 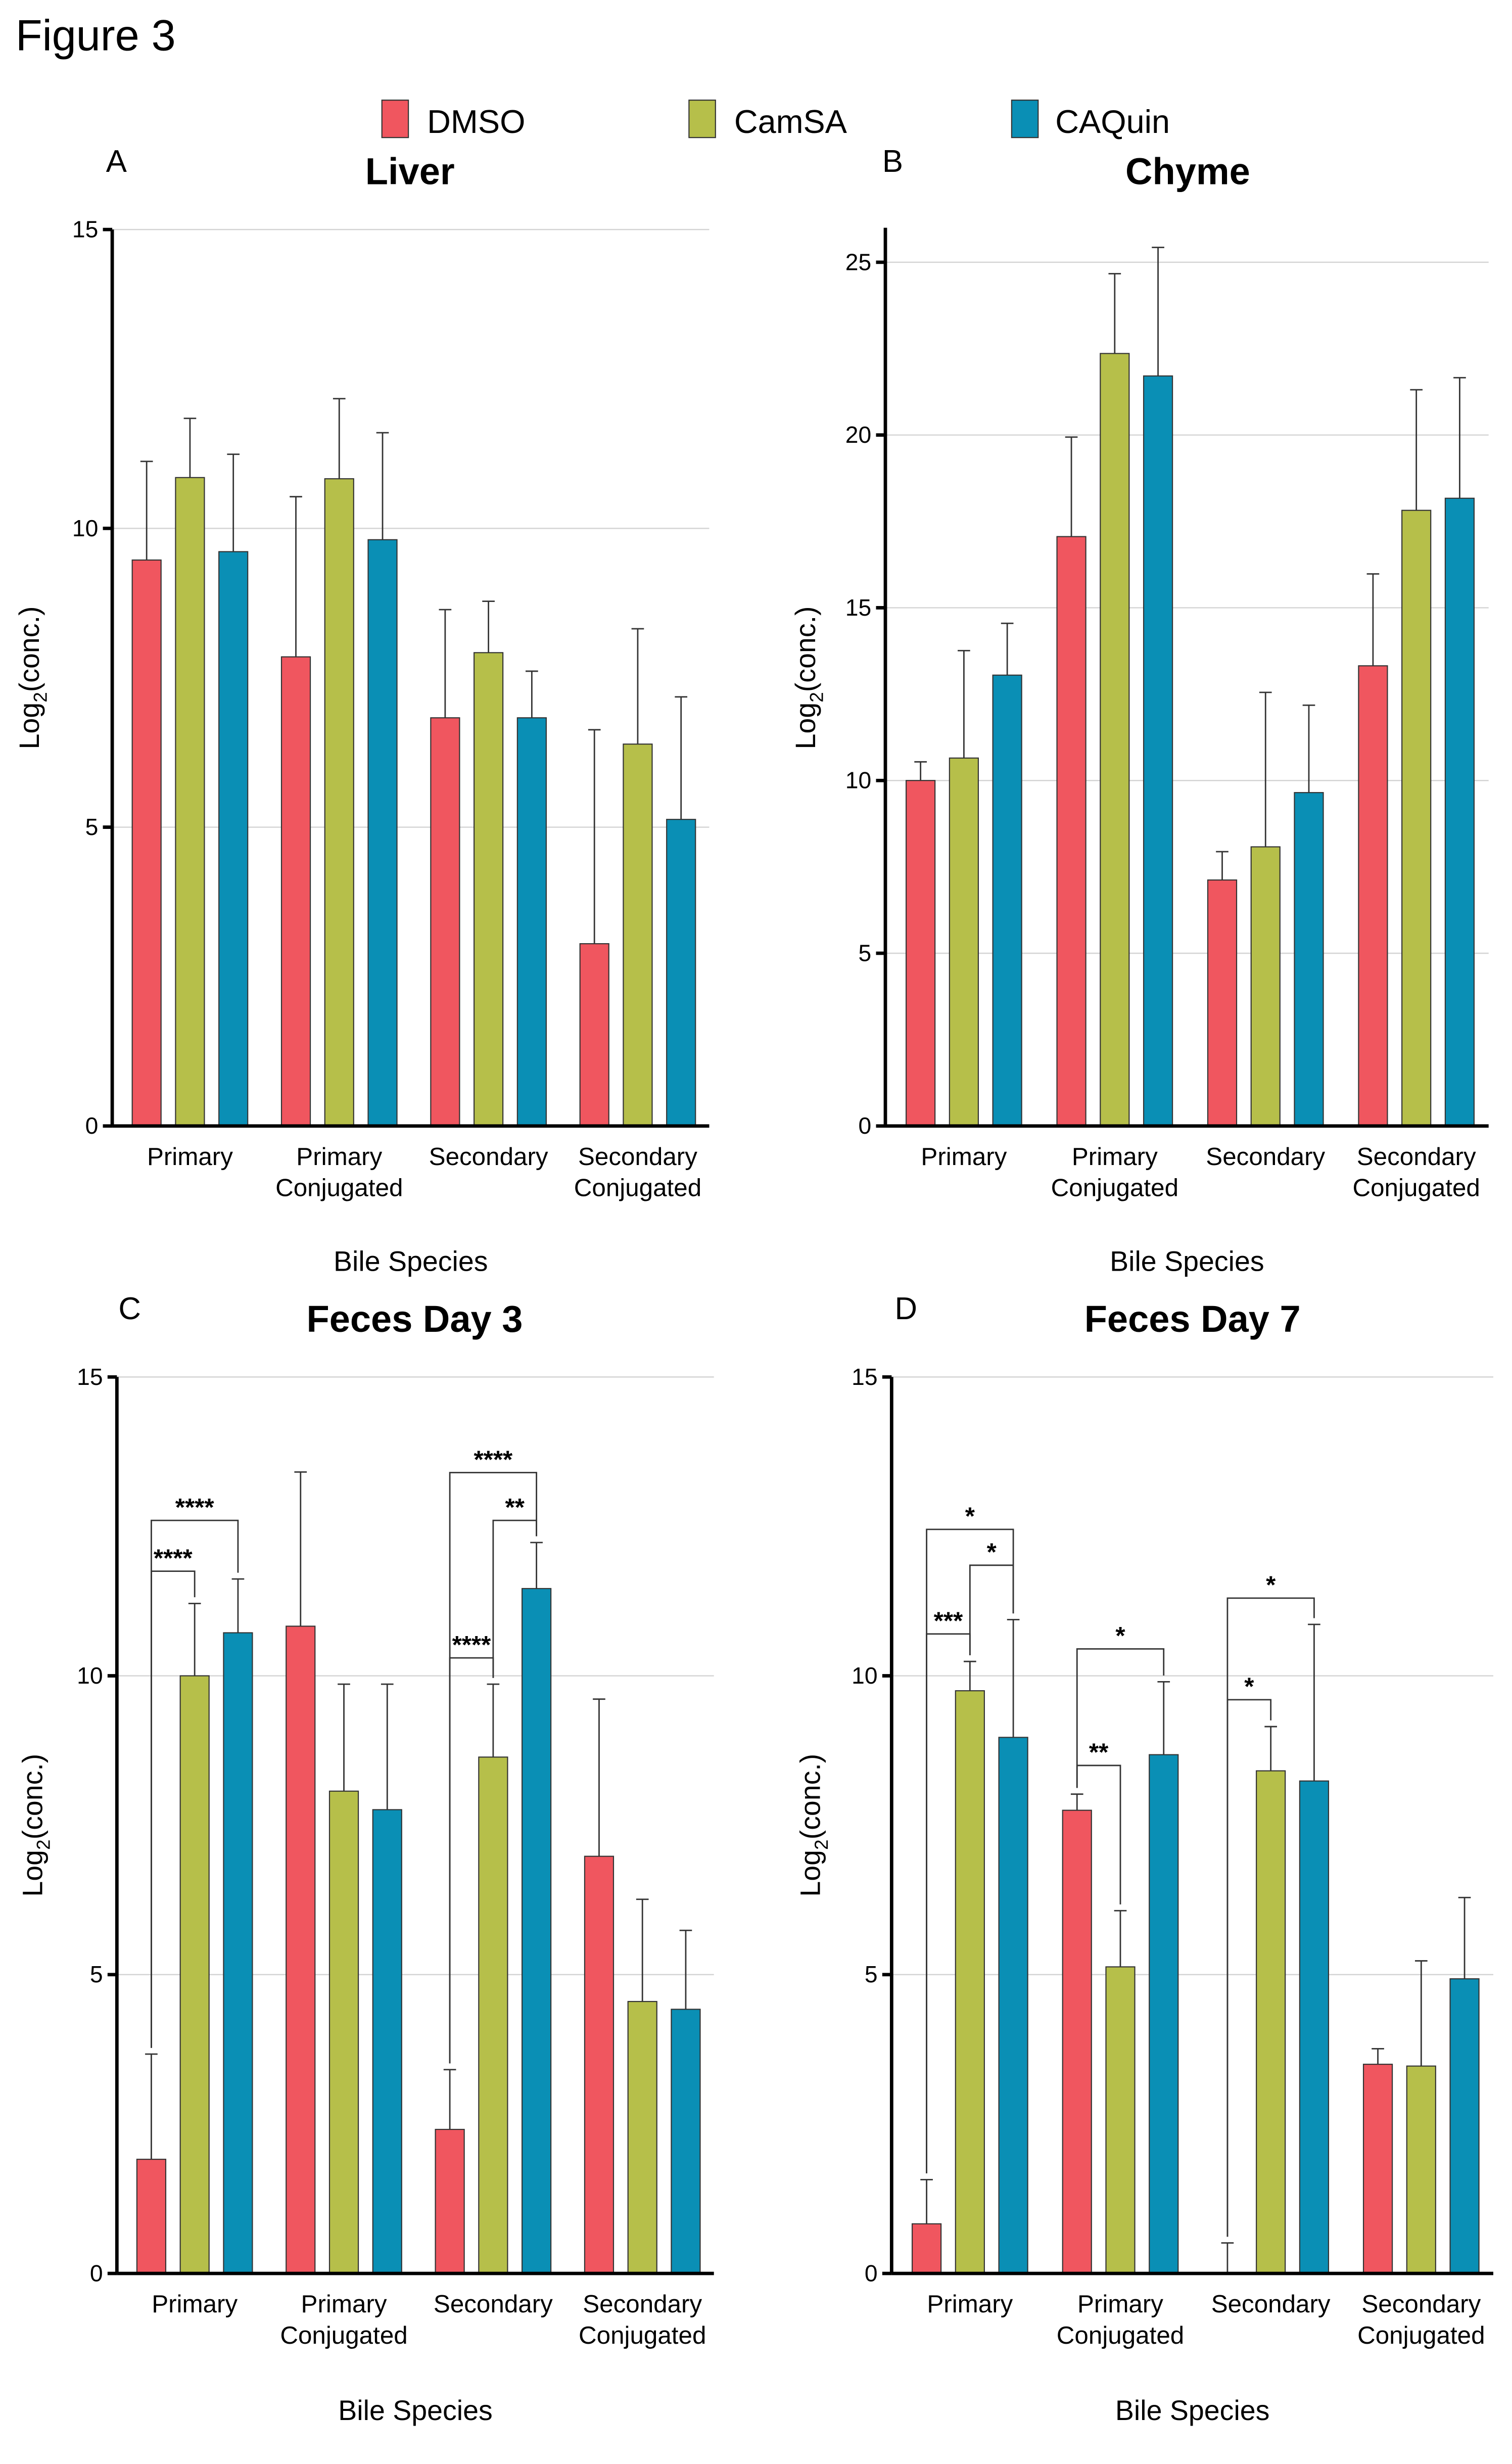 I want to click on figure-title: Figure 3, so click(x=96, y=35).